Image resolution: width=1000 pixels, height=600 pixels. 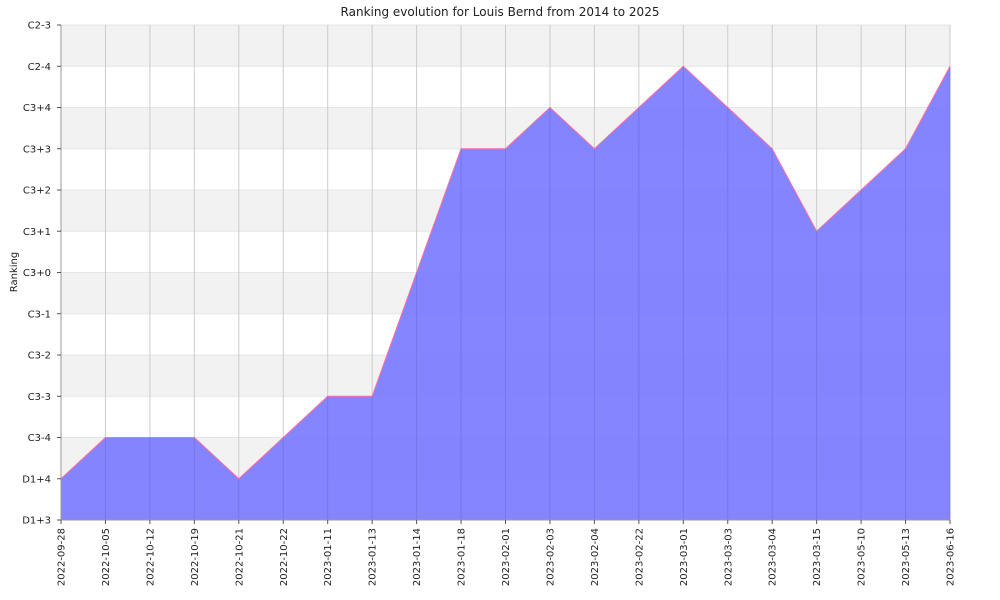 What do you see at coordinates (684, 557) in the screenshot?
I see `x-tick-label: 2023-03-01` at bounding box center [684, 557].